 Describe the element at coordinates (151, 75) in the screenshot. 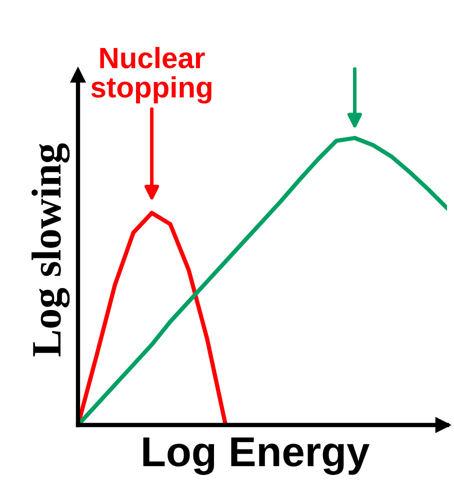

I see `text: Nuclear stopping` at that location.